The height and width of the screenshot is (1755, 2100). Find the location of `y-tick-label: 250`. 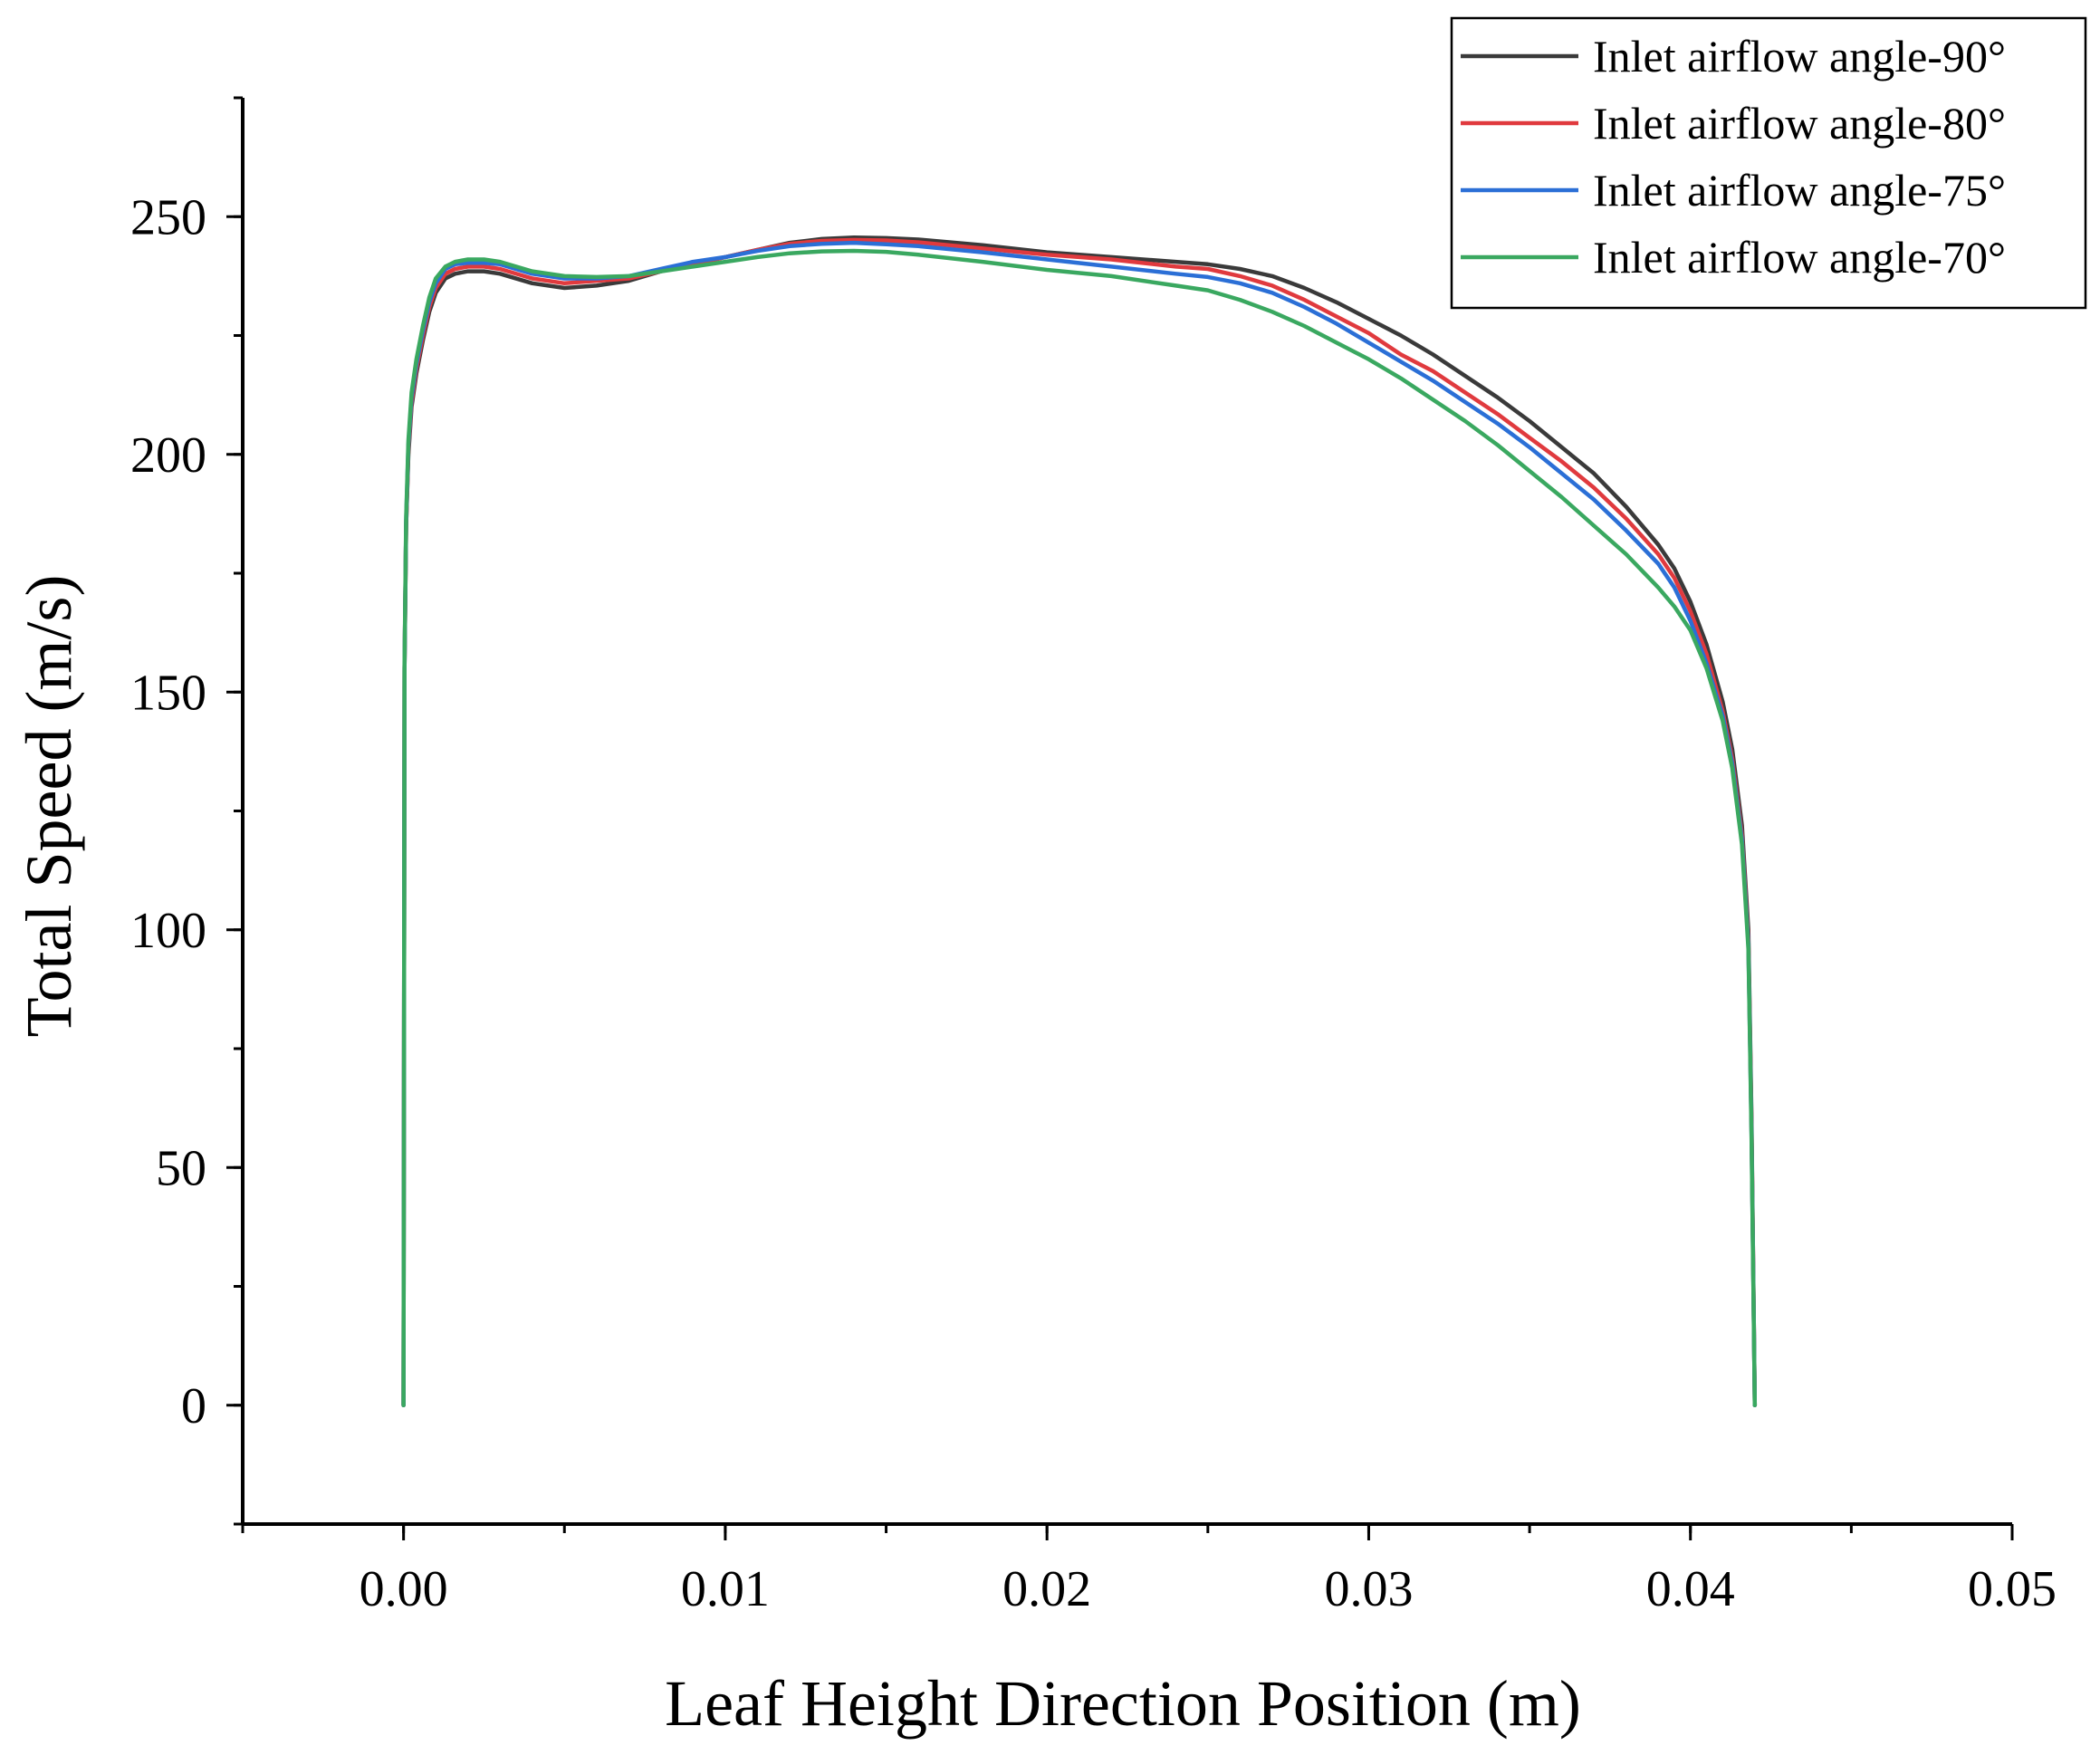

y-tick-label: 250 is located at coordinates (168, 217).